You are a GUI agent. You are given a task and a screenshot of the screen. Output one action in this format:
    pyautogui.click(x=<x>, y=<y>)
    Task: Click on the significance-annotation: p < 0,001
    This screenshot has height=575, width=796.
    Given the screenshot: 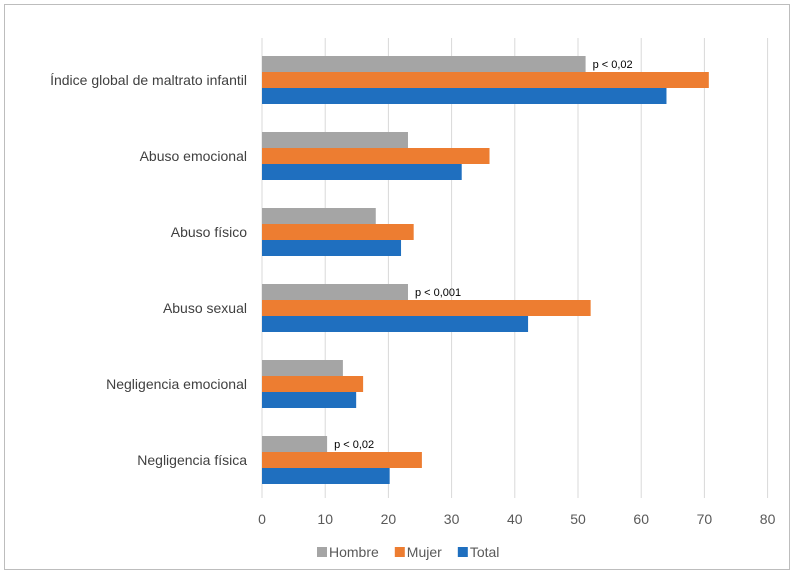 What is the action you would take?
    pyautogui.click(x=438, y=293)
    